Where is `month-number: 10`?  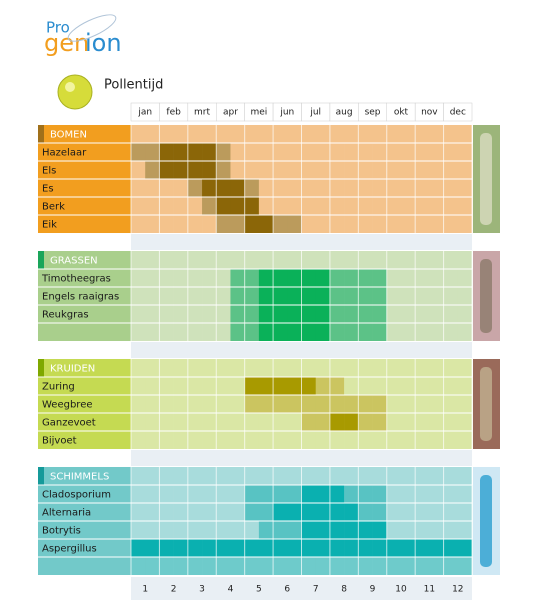
month-number: 10 is located at coordinates (401, 590).